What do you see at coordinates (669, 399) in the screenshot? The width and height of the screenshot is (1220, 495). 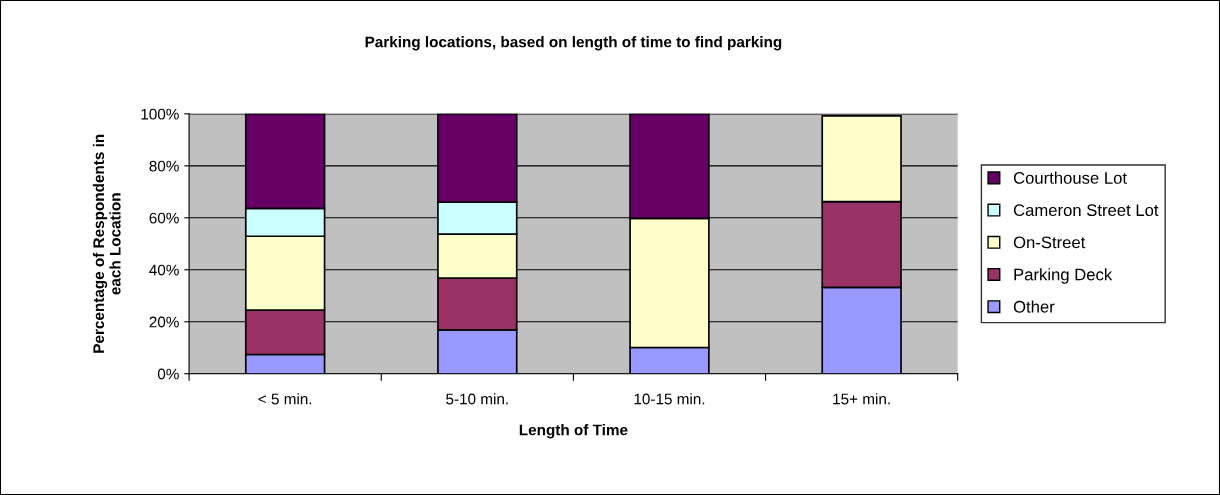 I see `x-tick-label: 10-15 min.` at bounding box center [669, 399].